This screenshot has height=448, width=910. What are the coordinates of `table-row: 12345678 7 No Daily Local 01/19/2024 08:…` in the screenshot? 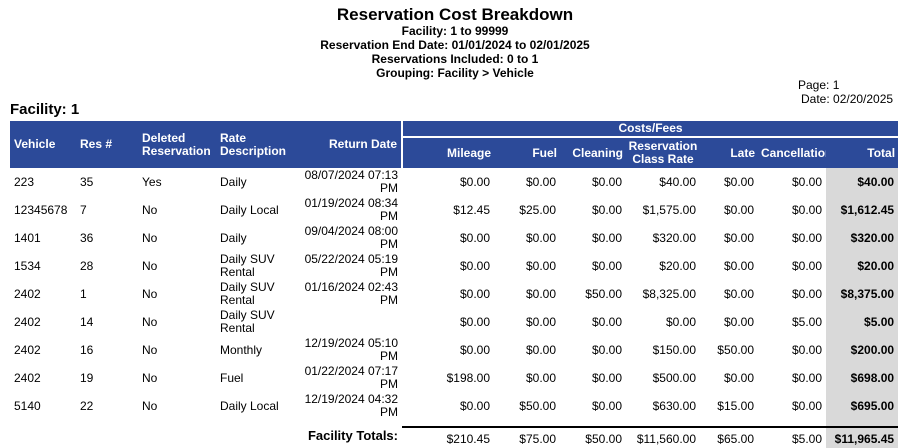 It's located at (454, 210).